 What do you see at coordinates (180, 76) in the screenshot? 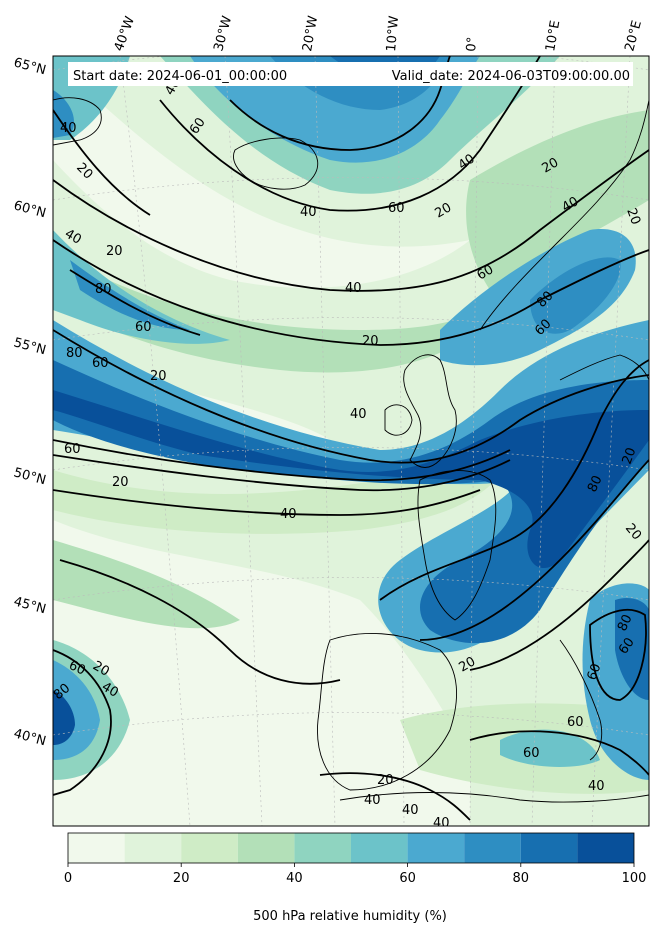
I see `start-date-label: Start date: 2024-06-01_00:00:00` at bounding box center [180, 76].